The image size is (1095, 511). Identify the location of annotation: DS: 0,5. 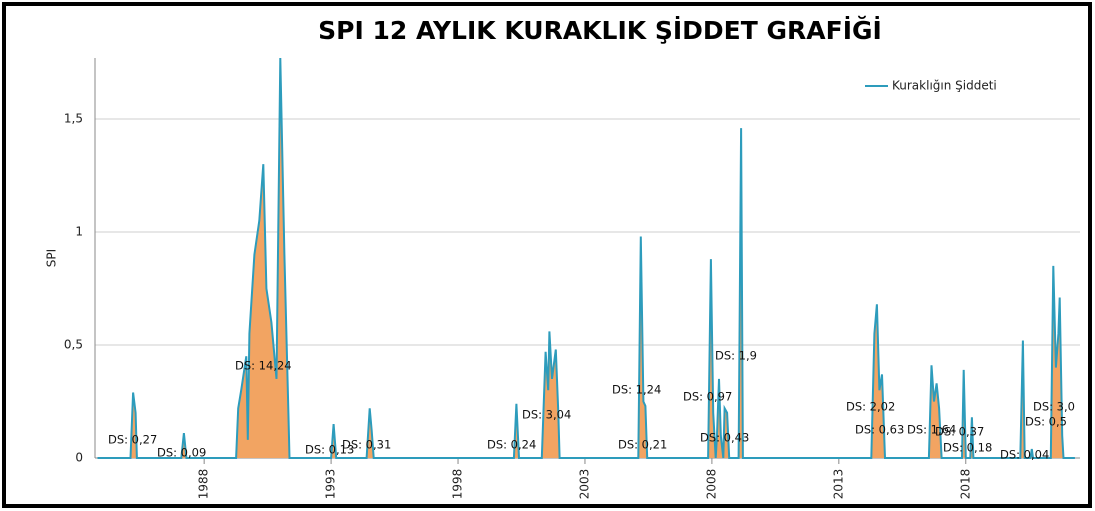
(1046, 422).